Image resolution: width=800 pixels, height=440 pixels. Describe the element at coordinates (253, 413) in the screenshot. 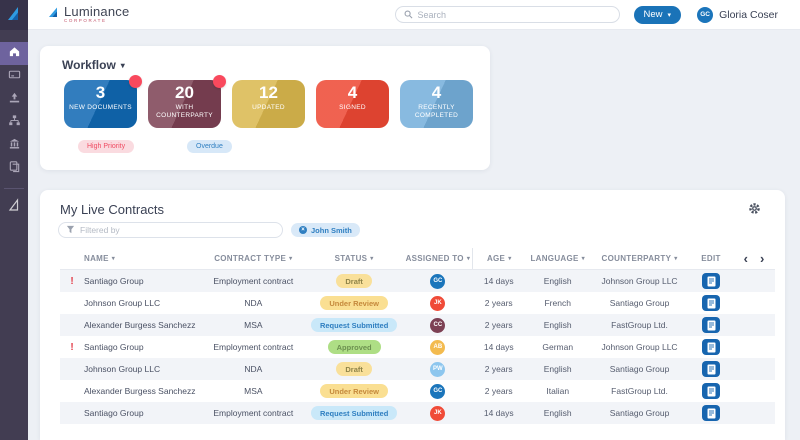

I see `cell-contract-type: Employment contract` at that location.